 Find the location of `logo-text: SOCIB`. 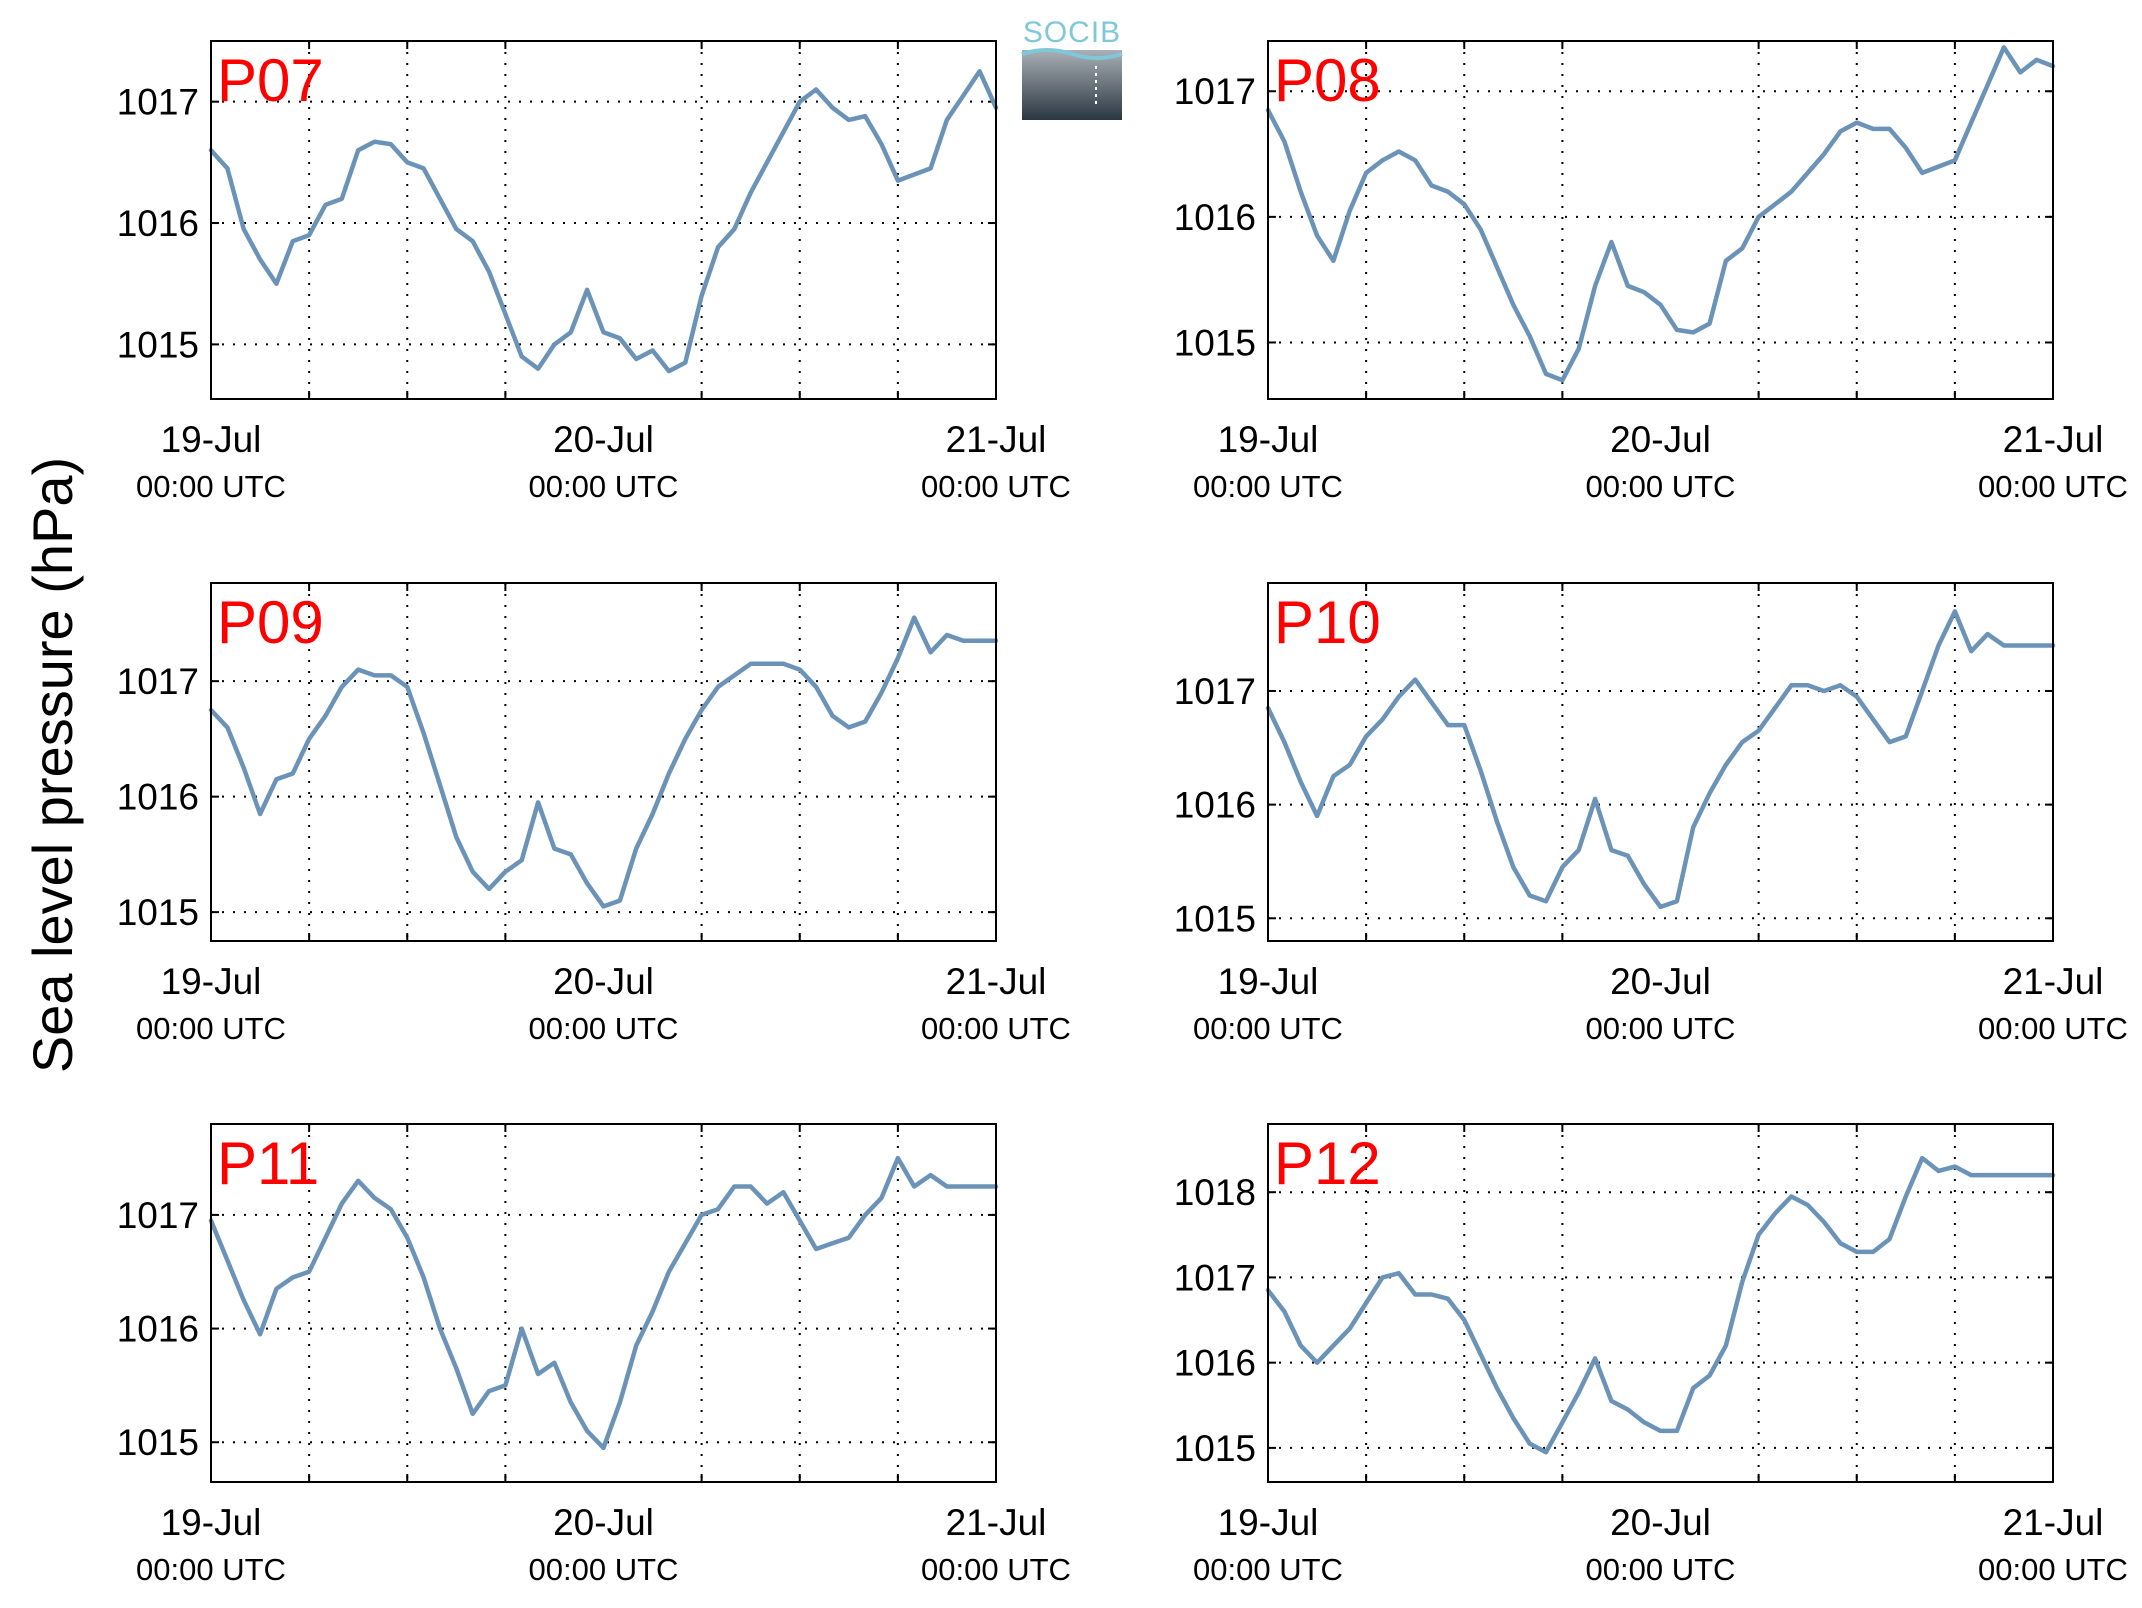

logo-text: SOCIB is located at coordinates (1072, 32).